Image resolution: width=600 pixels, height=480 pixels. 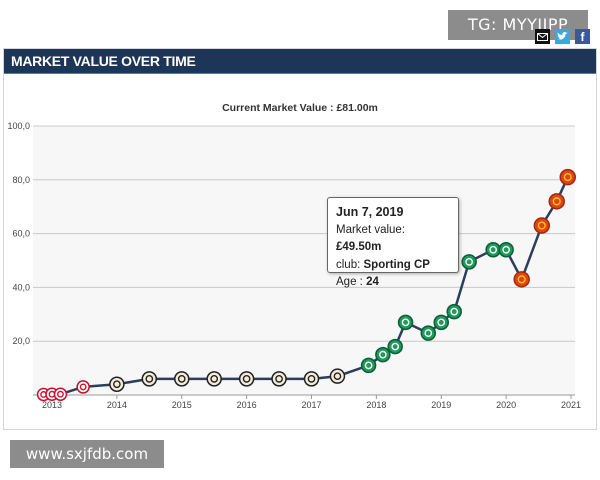 What do you see at coordinates (182, 405) in the screenshot?
I see `x-tick-label: 2015` at bounding box center [182, 405].